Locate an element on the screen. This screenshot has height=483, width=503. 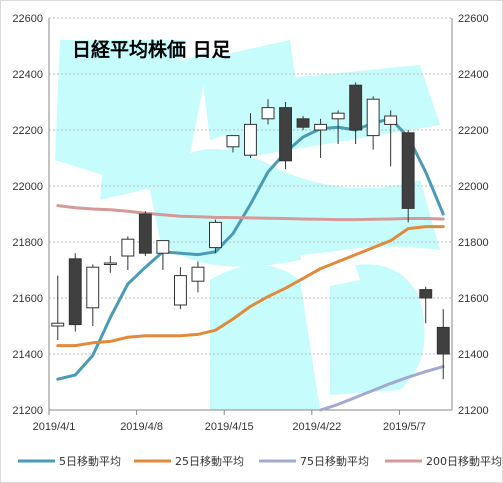
series-line: 75日移動平均 is located at coordinates (382, 388).